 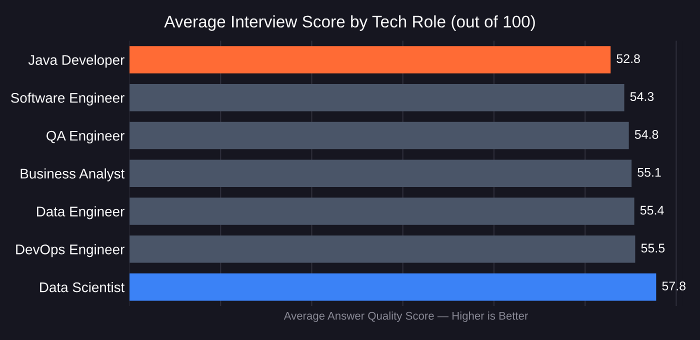 I want to click on y-tick-label: Business Analyst, so click(x=72, y=175).